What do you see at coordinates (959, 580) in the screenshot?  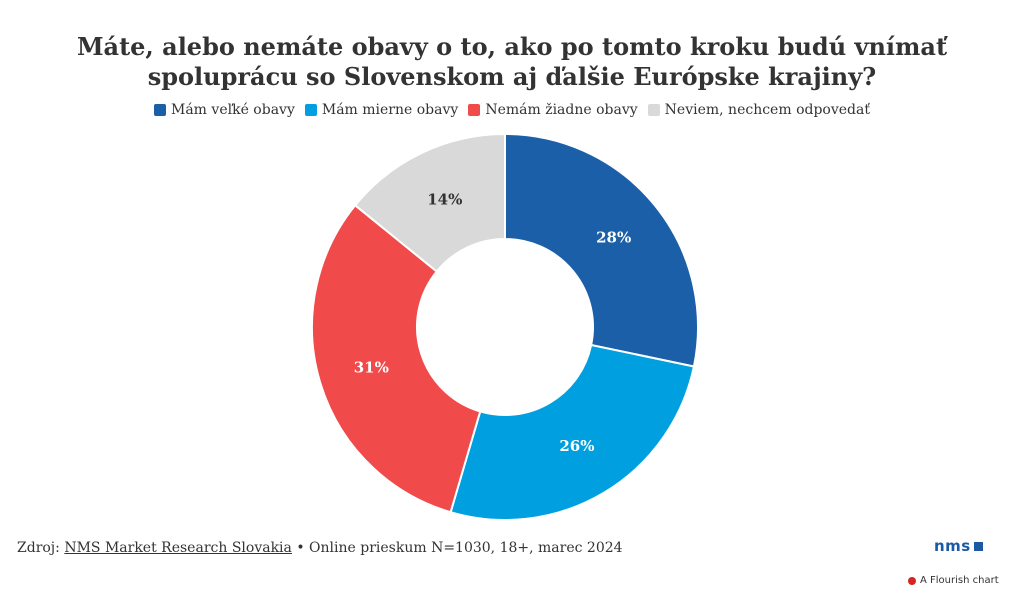 I see `flourish-credit-text: A Flourish chart` at bounding box center [959, 580].